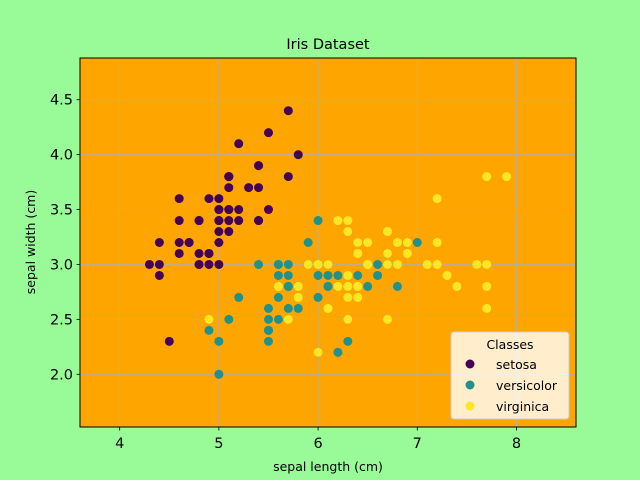 Image resolution: width=640 pixels, height=484 pixels. Describe the element at coordinates (417, 444) in the screenshot. I see `x-tick-label: 7` at that location.